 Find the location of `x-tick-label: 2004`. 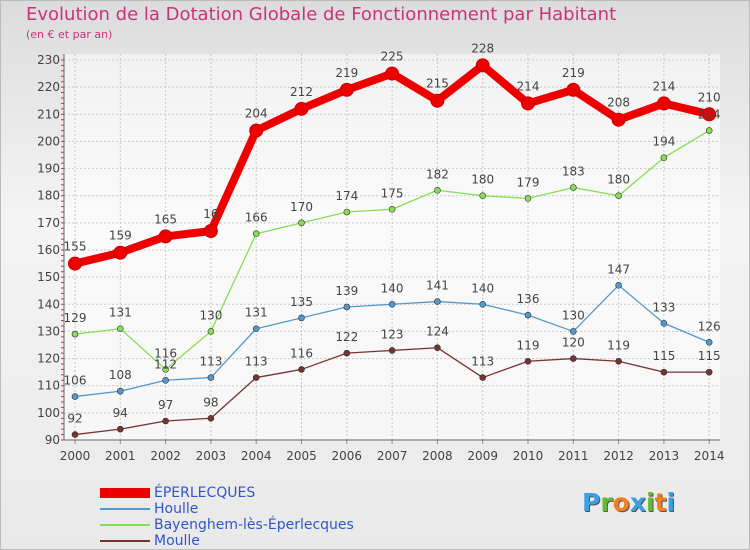

x-tick-label: 2004 is located at coordinates (256, 456).